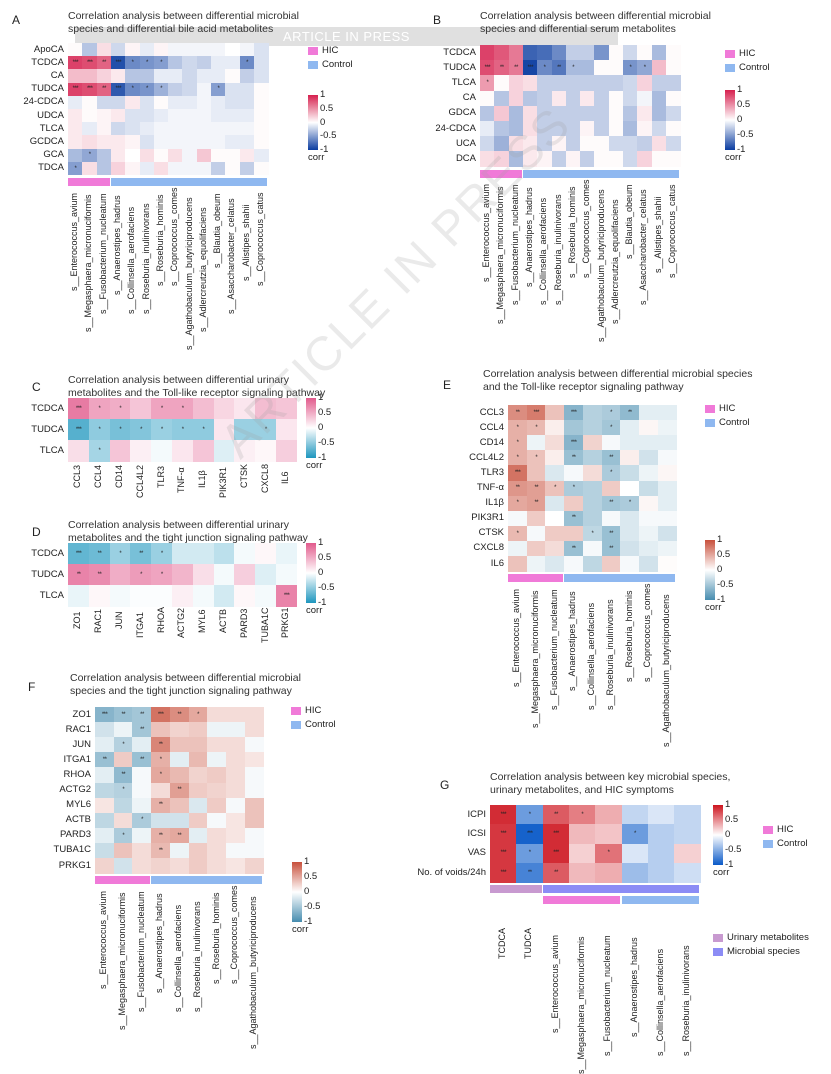  Describe the element at coordinates (502, 944) in the screenshot. I see `column-label: TCDCA` at that location.